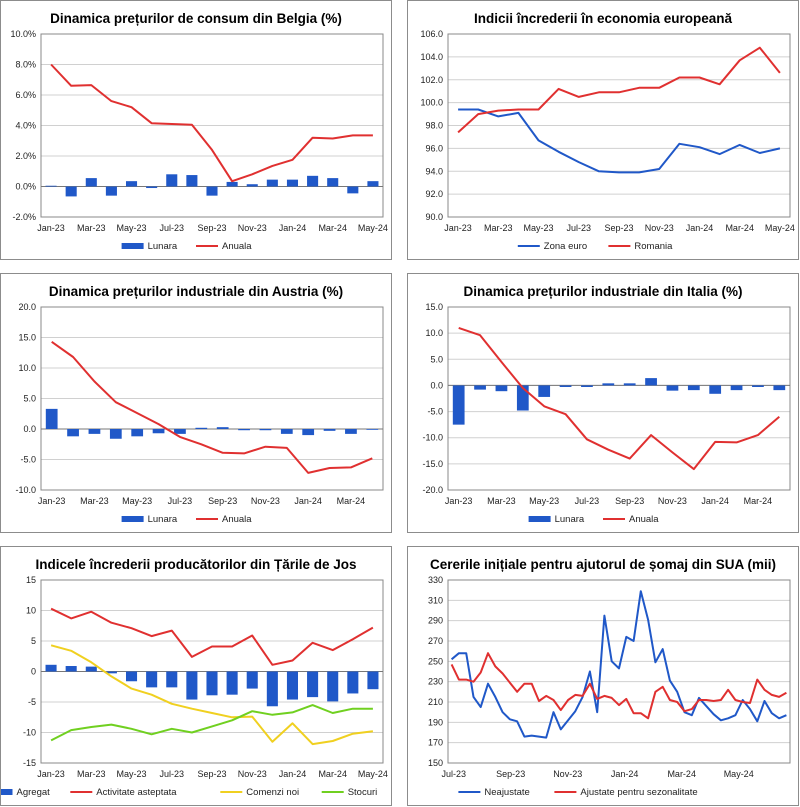 This screenshot has height=807, width=800. What do you see at coordinates (29, 429) in the screenshot?
I see `y-tick-label: 0.0` at bounding box center [29, 429].